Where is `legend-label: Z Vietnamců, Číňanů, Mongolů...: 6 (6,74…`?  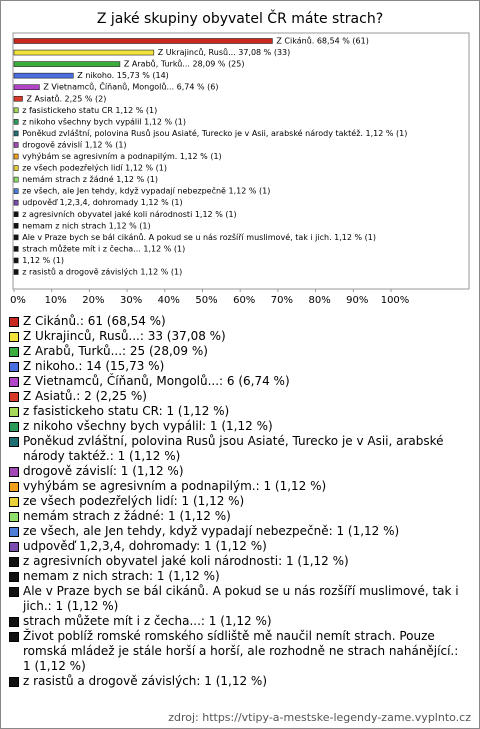
legend-label: Z Vietnamců, Číňanů, Mongolů...: 6 (6,74… is located at coordinates (156, 381).